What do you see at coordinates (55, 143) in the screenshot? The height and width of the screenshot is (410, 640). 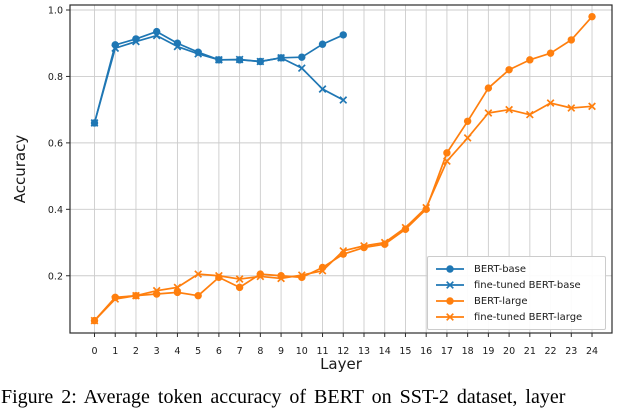 I see `y-tick-label: 0.6` at bounding box center [55, 143].